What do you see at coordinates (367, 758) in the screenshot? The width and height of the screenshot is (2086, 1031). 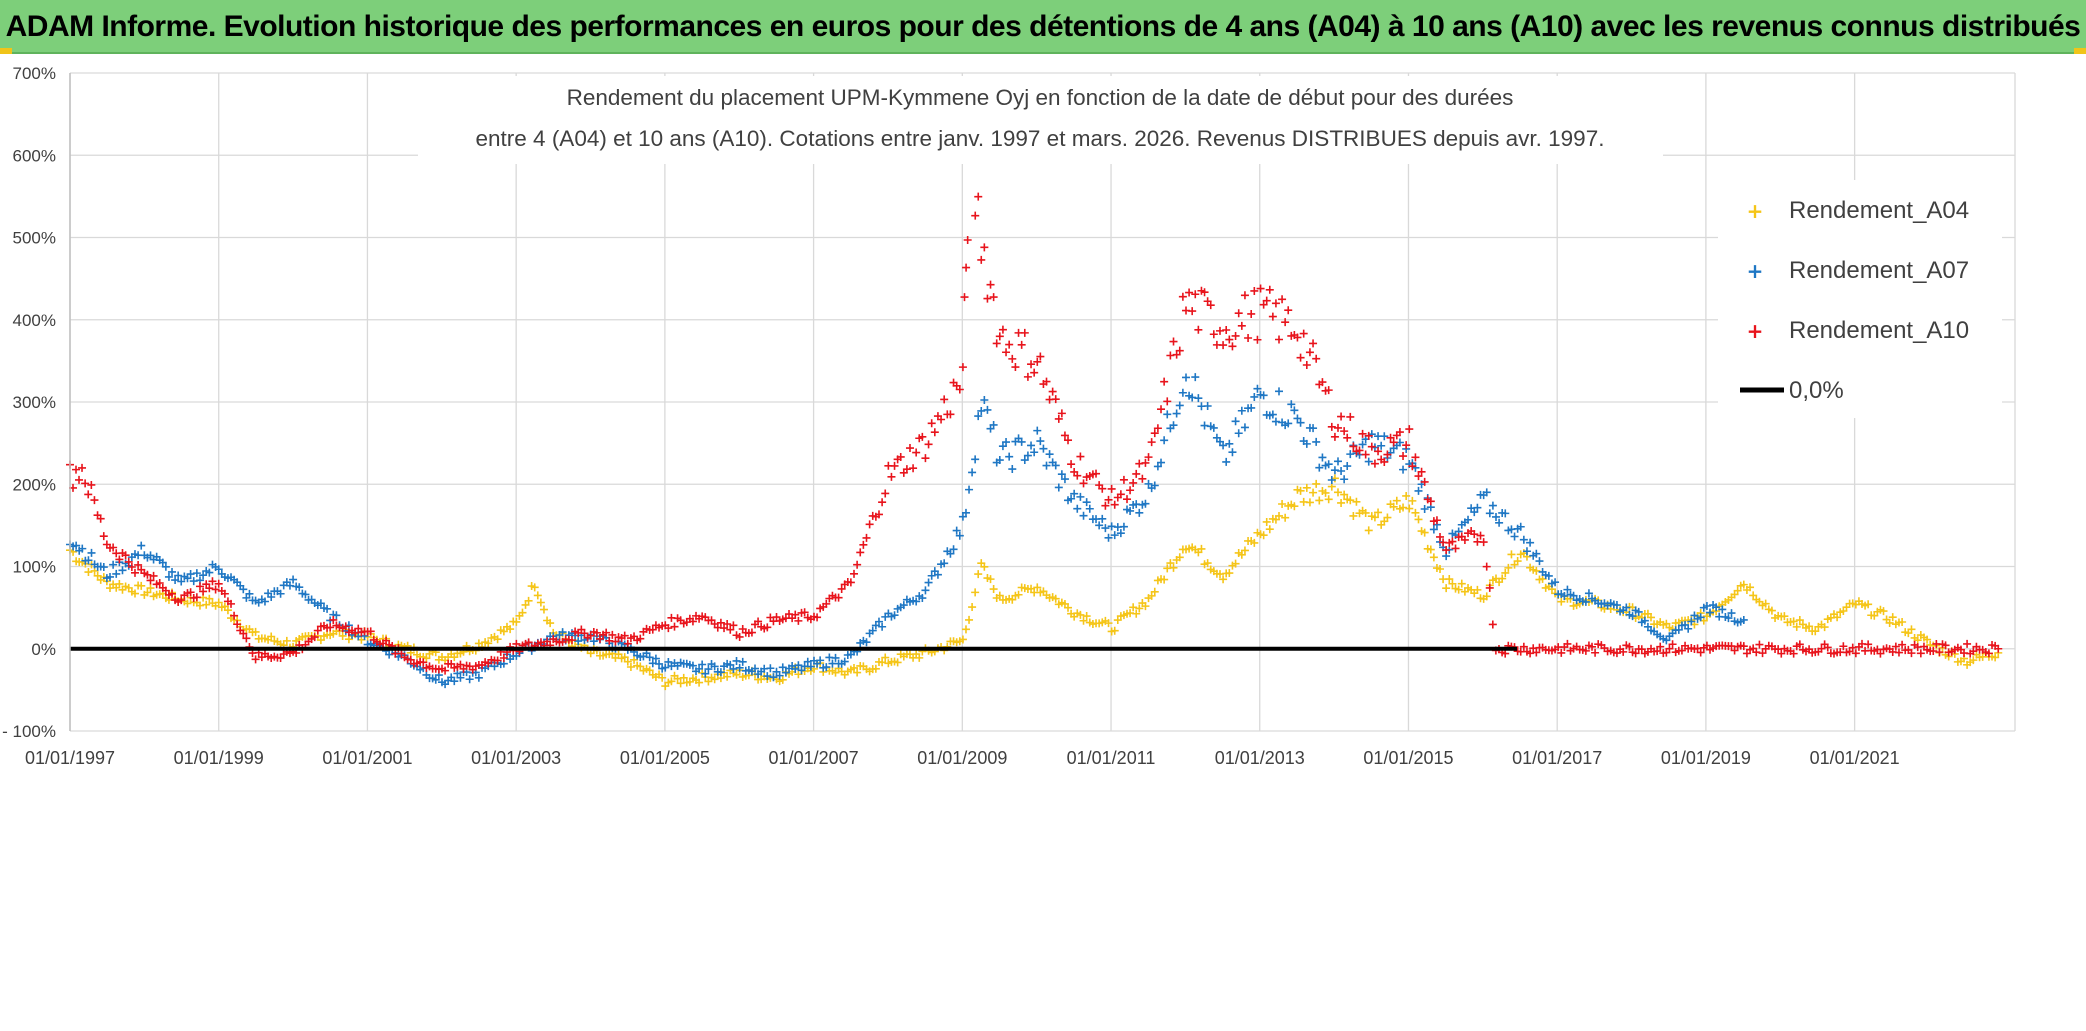 I see `x-tick-label: 01/01/2001` at bounding box center [367, 758].